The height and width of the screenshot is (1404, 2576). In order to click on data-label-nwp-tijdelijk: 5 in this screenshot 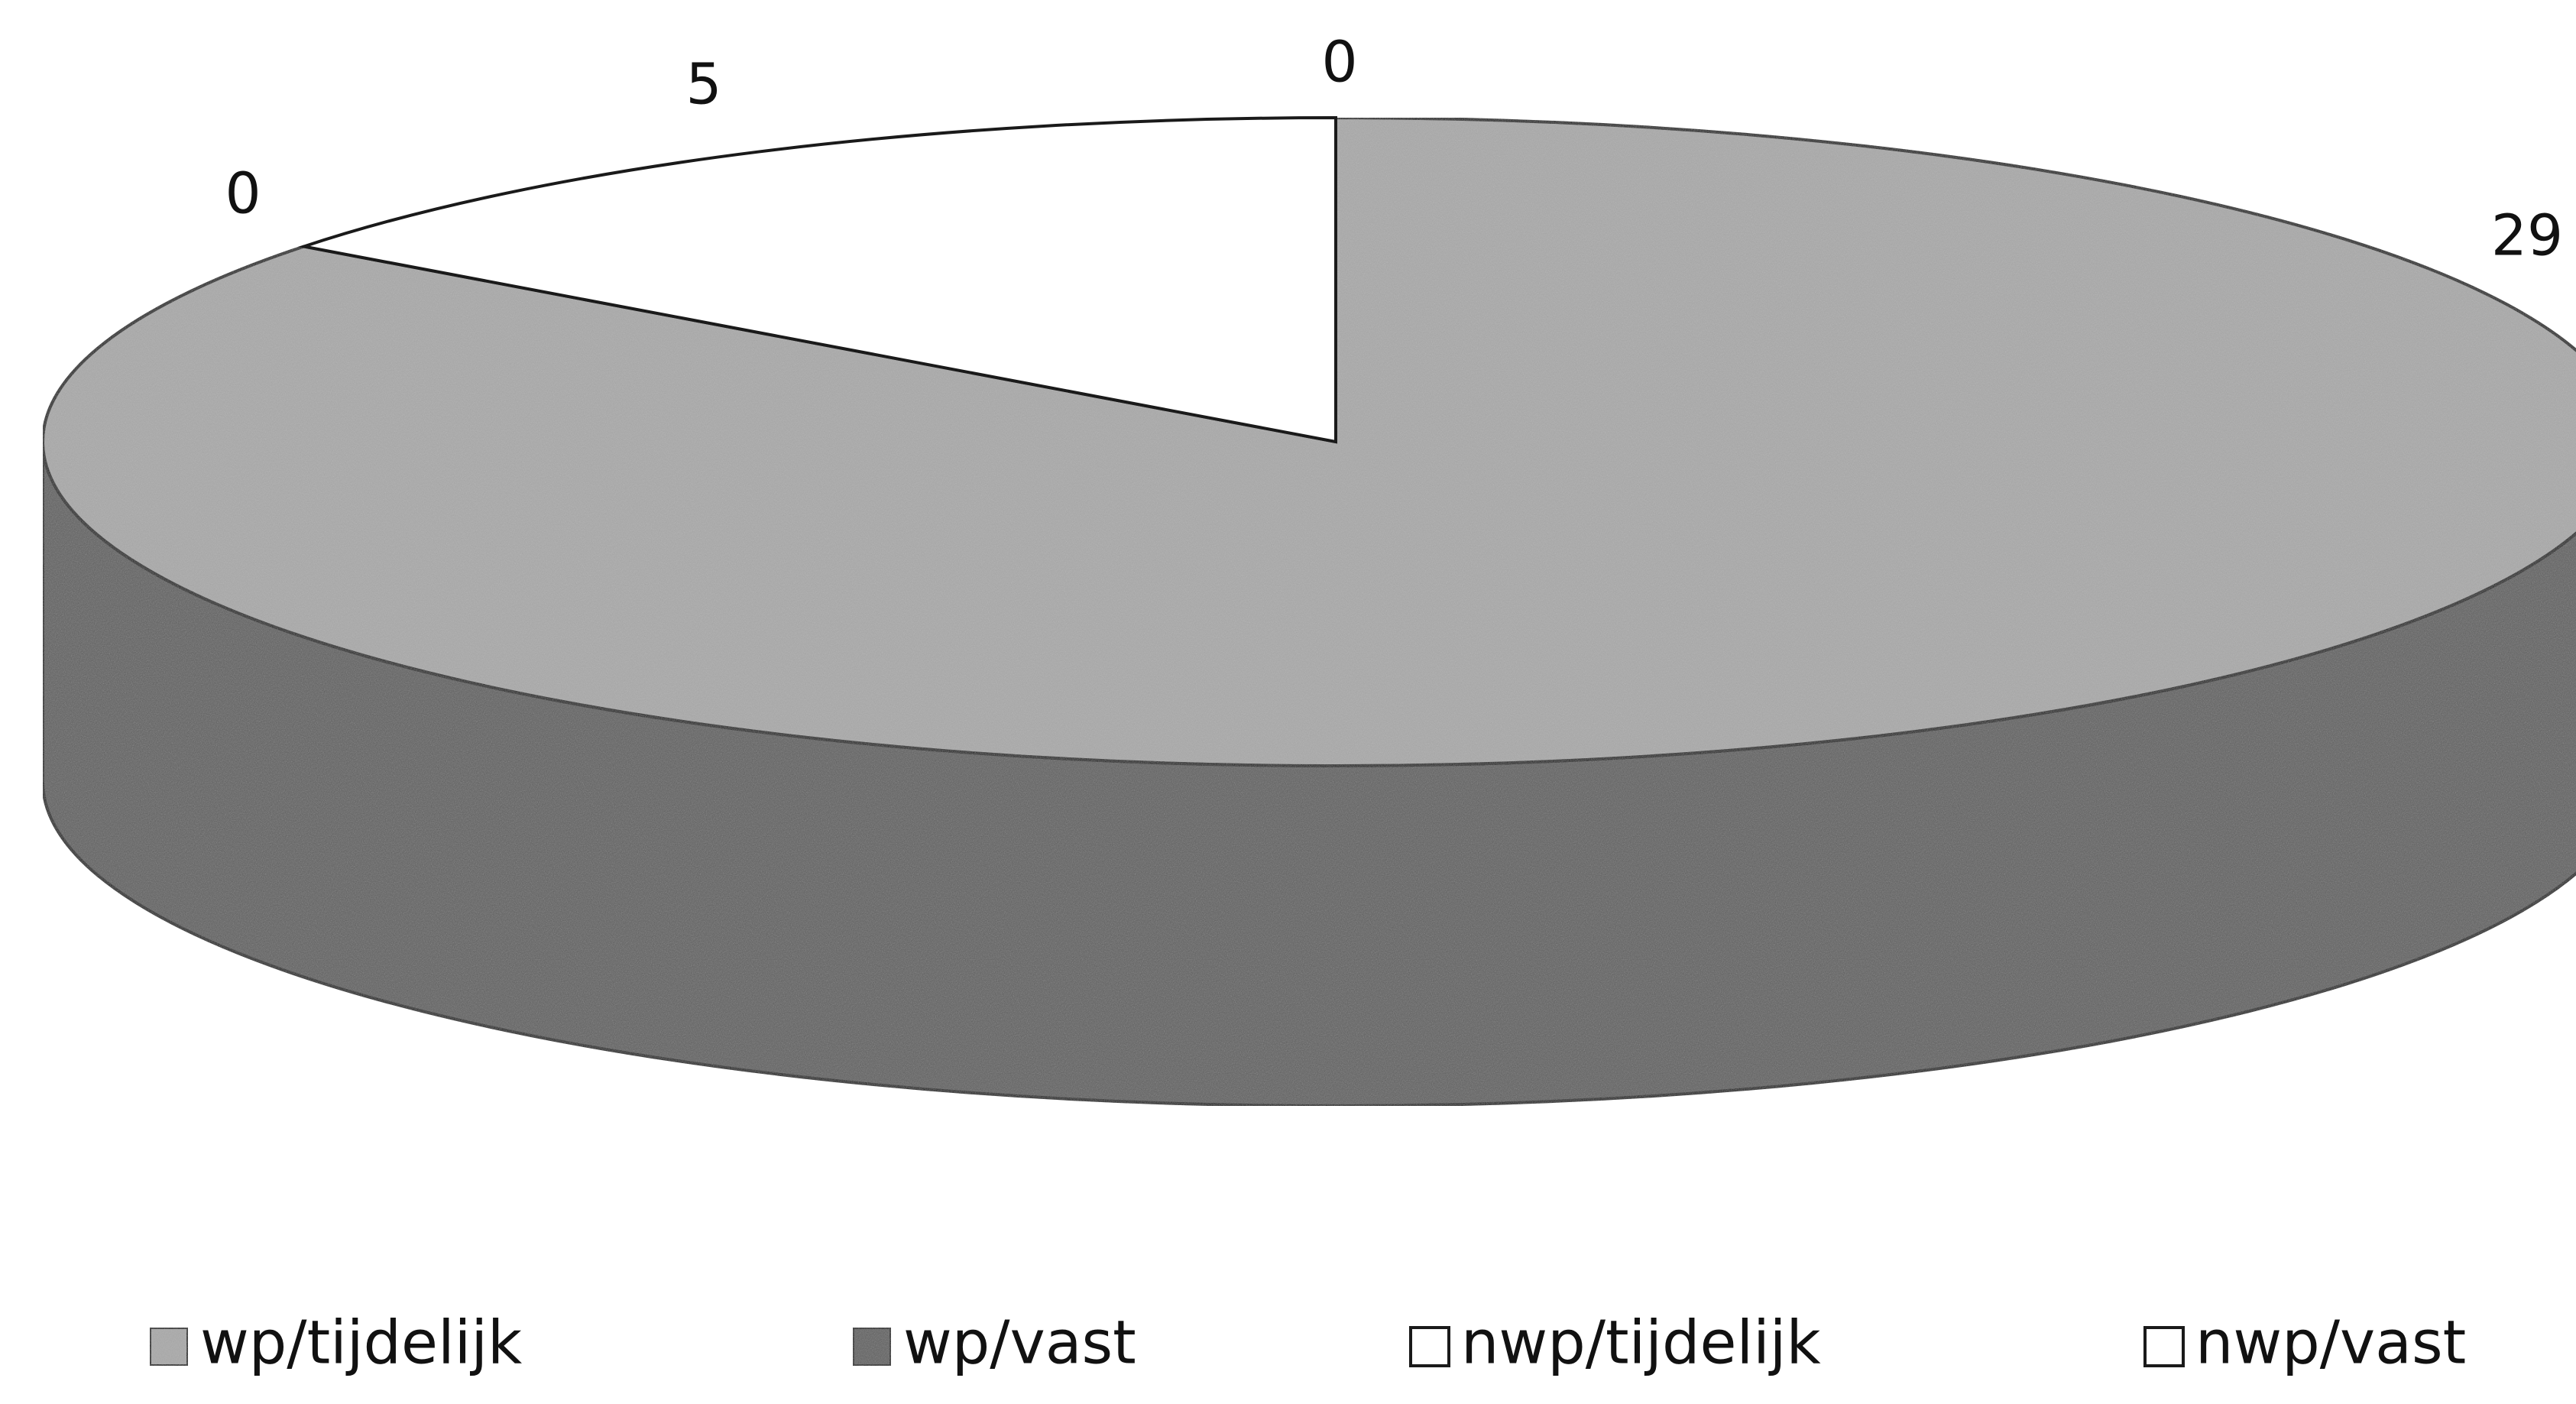, I will do `click(703, 85)`.